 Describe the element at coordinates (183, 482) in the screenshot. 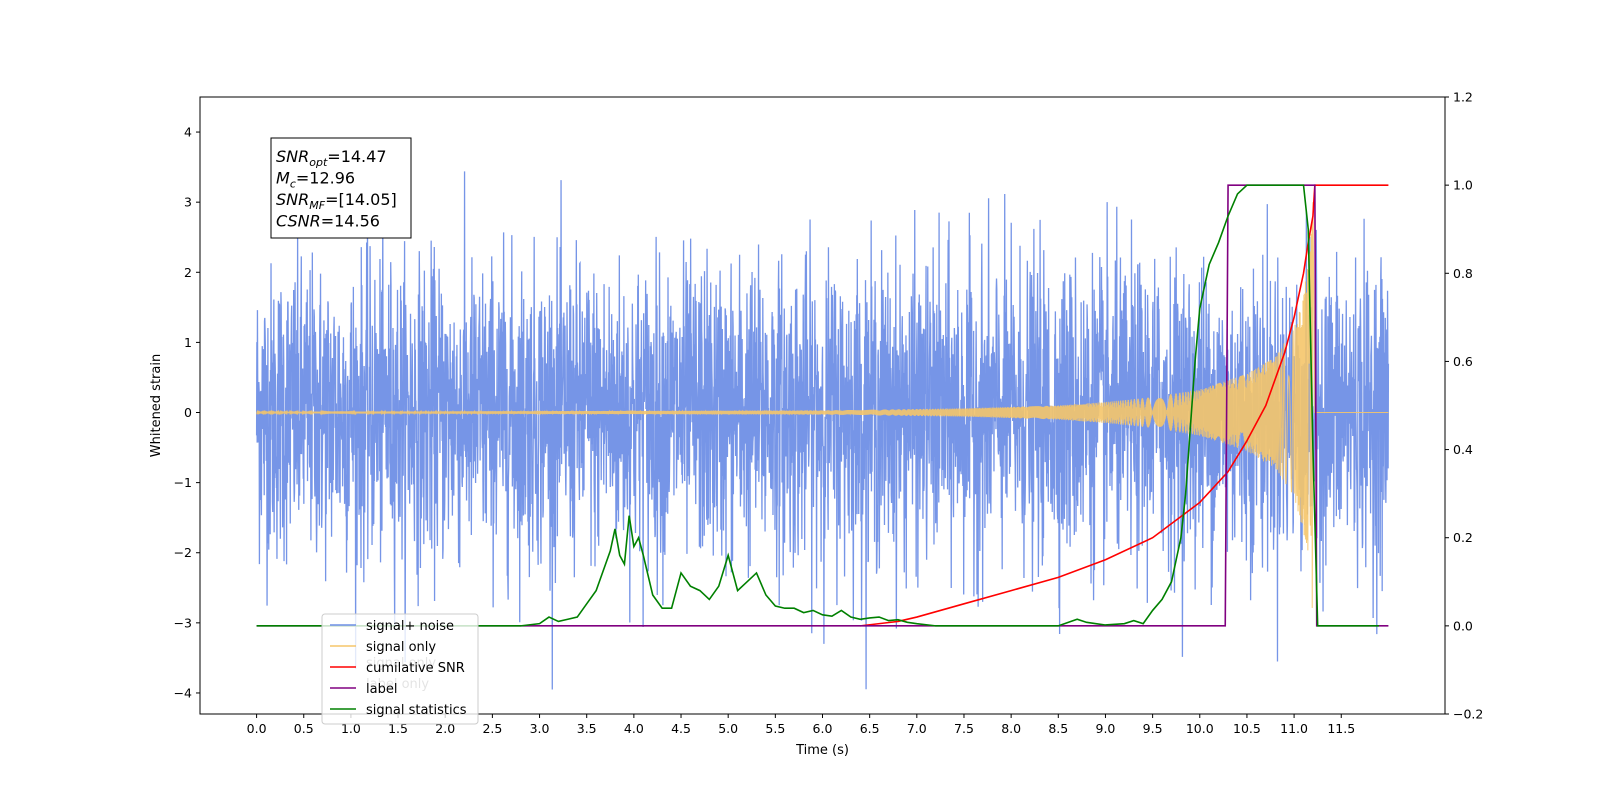

I see `y-tick-label: −1` at that location.